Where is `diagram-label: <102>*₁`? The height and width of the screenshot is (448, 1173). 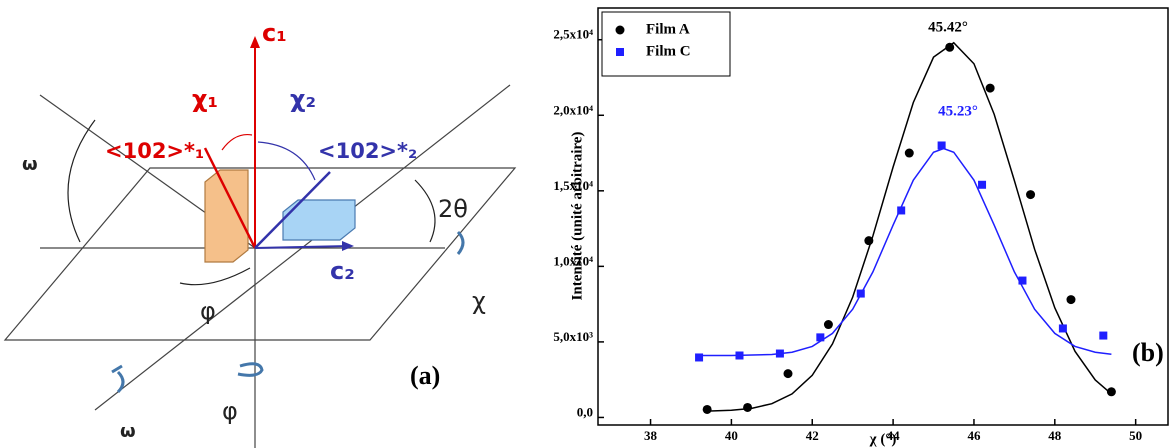
diagram-label: <102>*₁ is located at coordinates (154, 151).